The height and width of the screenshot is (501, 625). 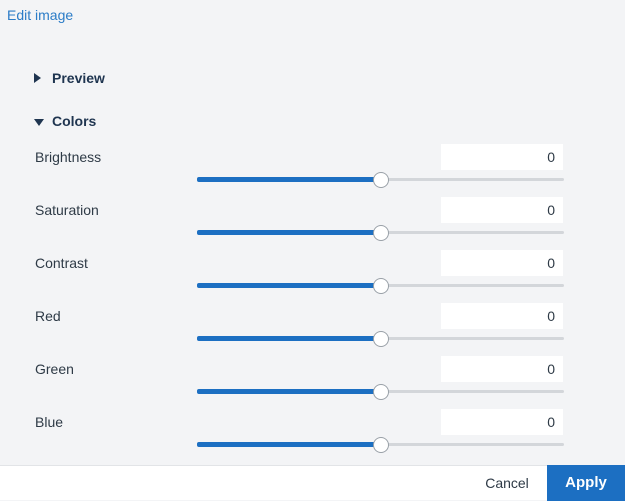 What do you see at coordinates (502, 316) in the screenshot?
I see `red-input` at bounding box center [502, 316].